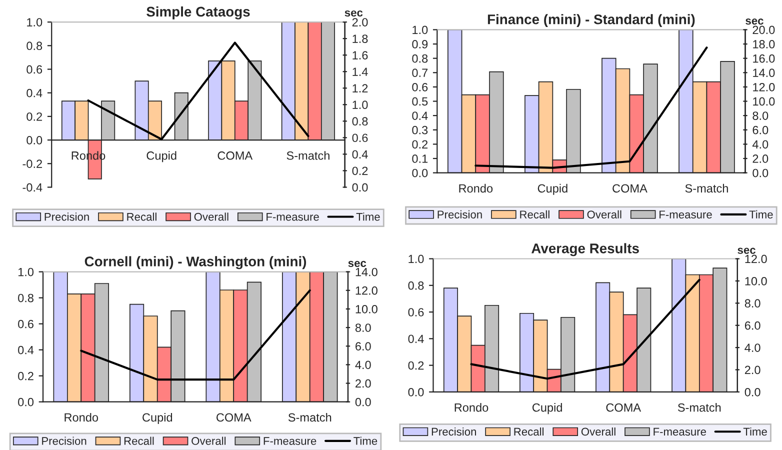  Describe the element at coordinates (360, 138) in the screenshot. I see `y2-tick-label: 0.6` at that location.